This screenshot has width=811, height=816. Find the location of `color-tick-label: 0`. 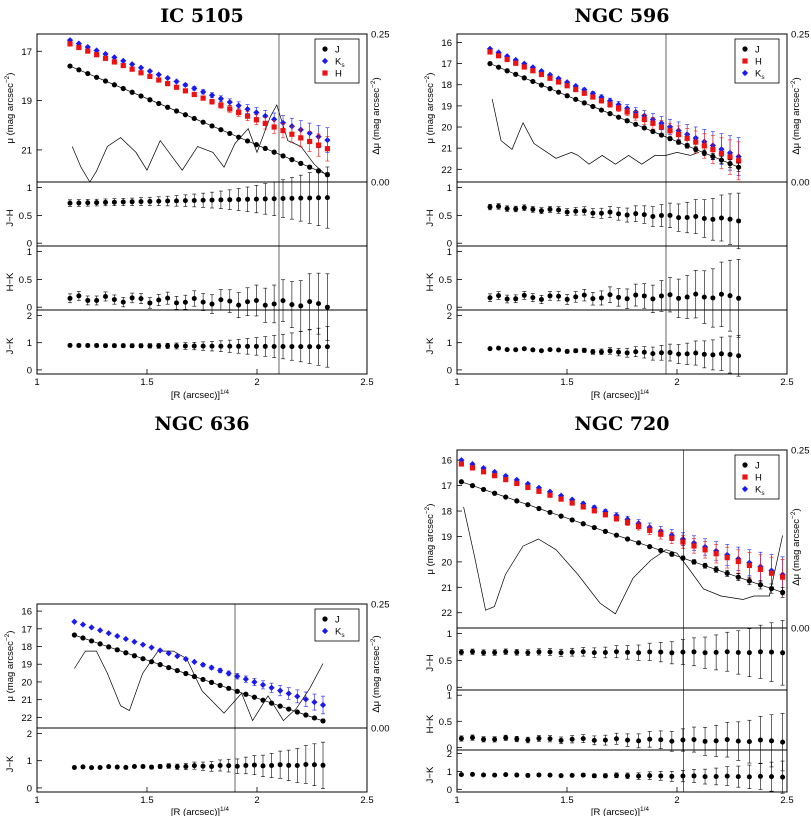

color-tick-label: 0 is located at coordinates (449, 790).